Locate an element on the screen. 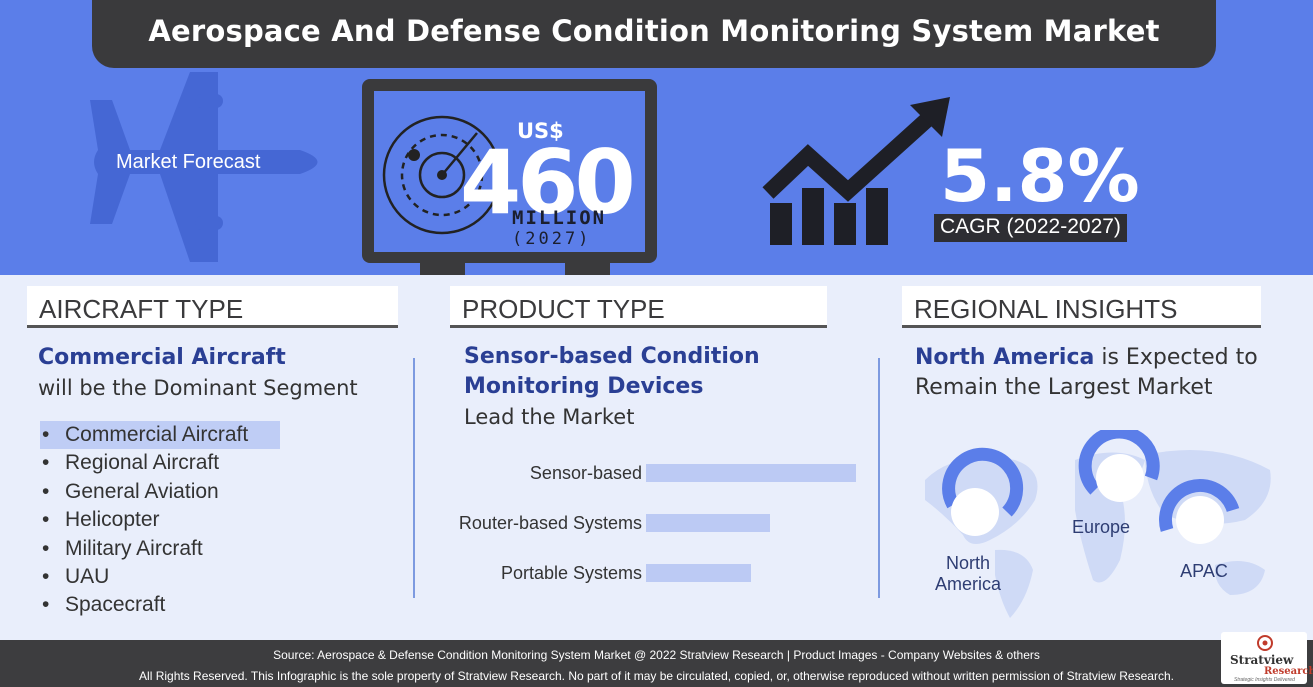  growth-arrow-icon is located at coordinates (856, 171).